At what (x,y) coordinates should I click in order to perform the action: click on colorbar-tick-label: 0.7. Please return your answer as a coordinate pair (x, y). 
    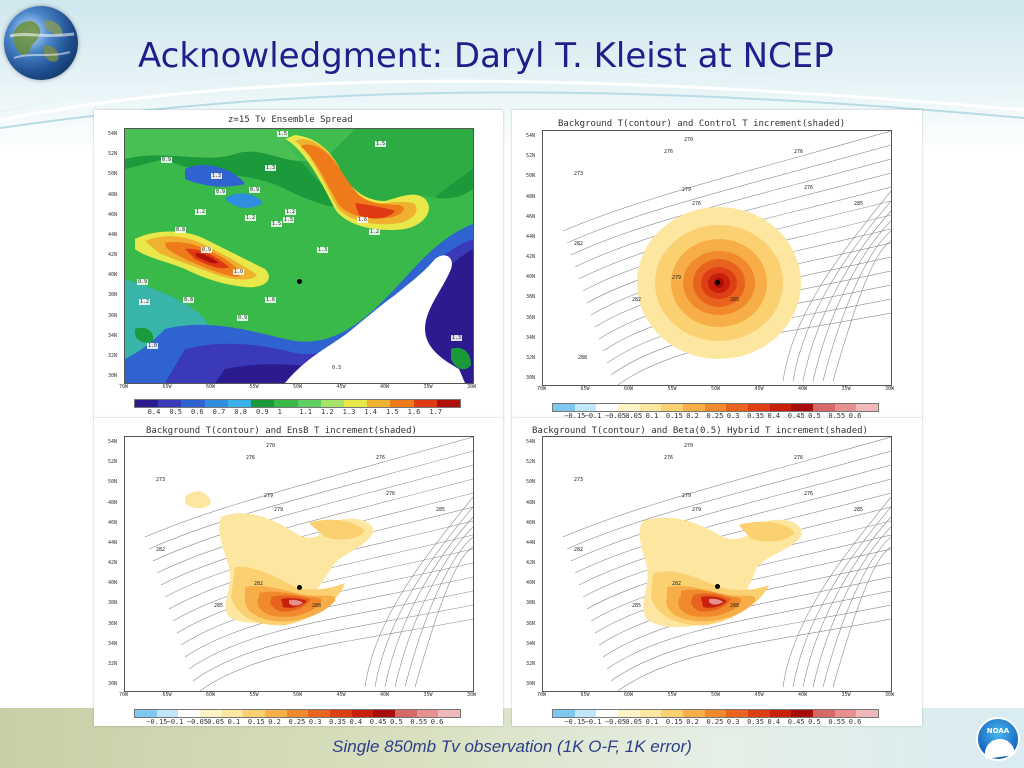
    Looking at the image, I should click on (219, 412).